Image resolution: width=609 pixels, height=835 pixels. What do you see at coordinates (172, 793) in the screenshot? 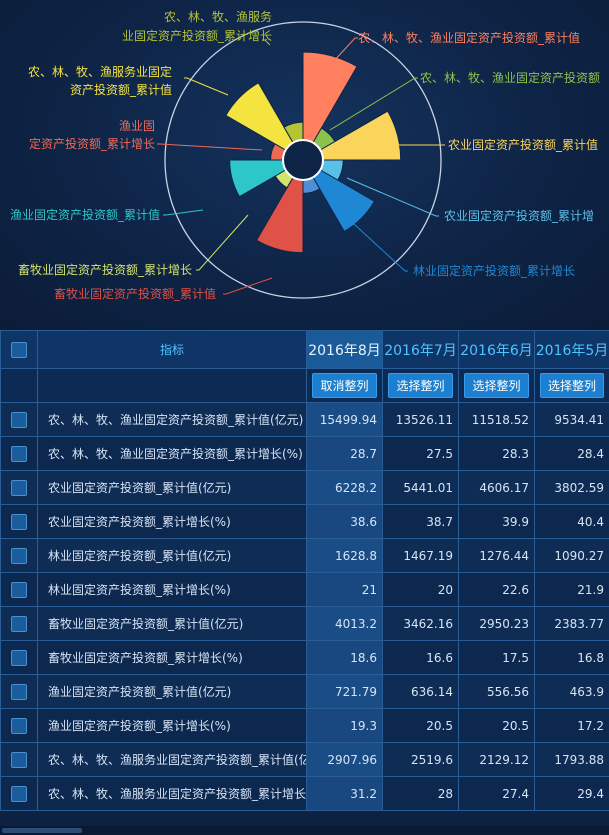
I see `row-label: 农、林、牧、渔服务业固定资产投资额_累计增长(%)` at bounding box center [172, 793].